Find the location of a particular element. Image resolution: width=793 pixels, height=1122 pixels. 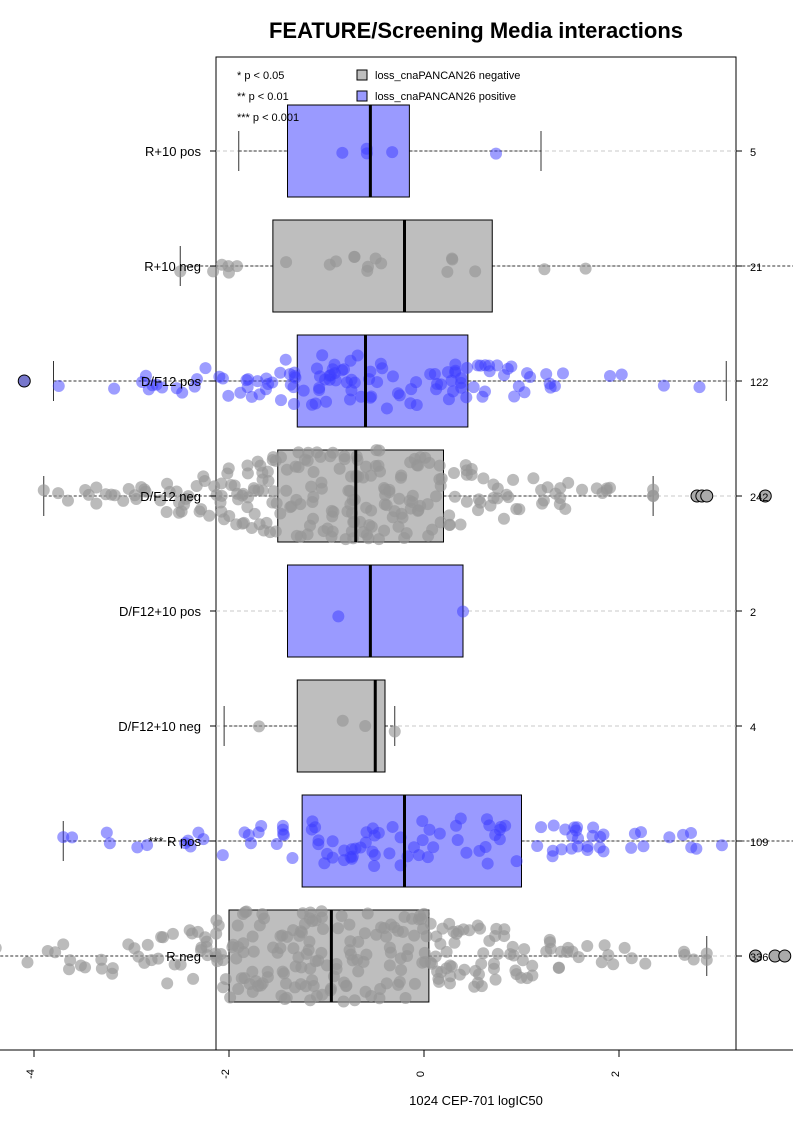

x-tick-label: -2 is located at coordinates (226, 1074).